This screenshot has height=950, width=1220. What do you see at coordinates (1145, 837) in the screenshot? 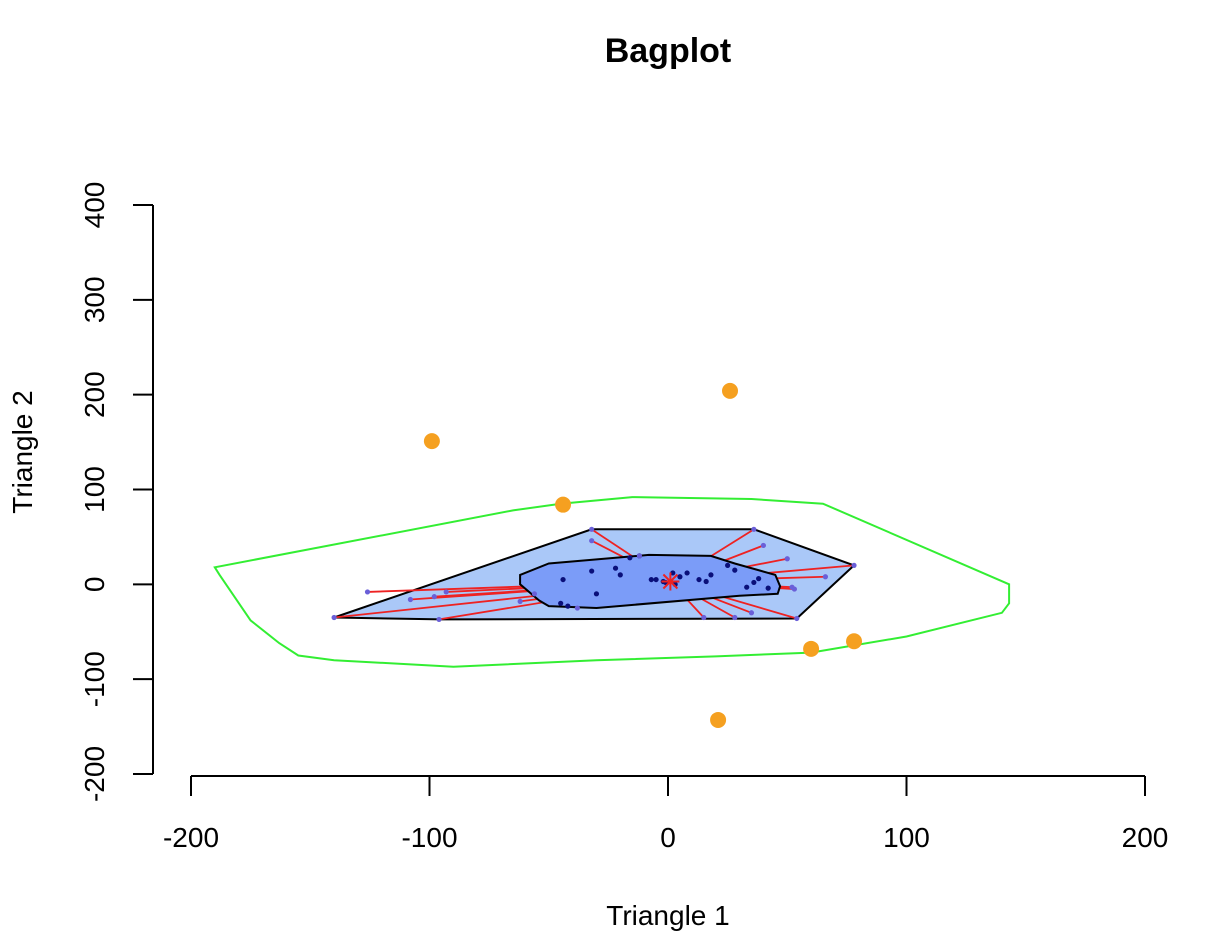
I see `x-tick-label: 200` at bounding box center [1145, 837].